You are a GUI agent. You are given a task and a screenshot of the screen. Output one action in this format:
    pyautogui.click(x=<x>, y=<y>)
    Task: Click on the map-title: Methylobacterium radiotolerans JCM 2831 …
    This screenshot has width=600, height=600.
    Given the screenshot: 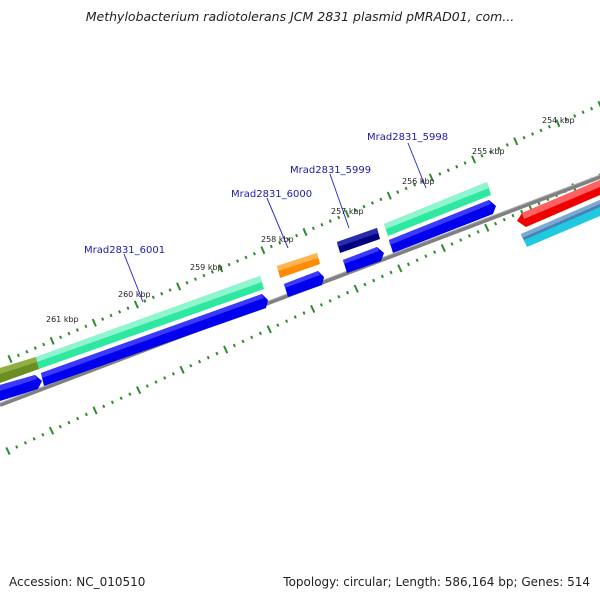 What is the action you would take?
    pyautogui.click(x=300, y=16)
    